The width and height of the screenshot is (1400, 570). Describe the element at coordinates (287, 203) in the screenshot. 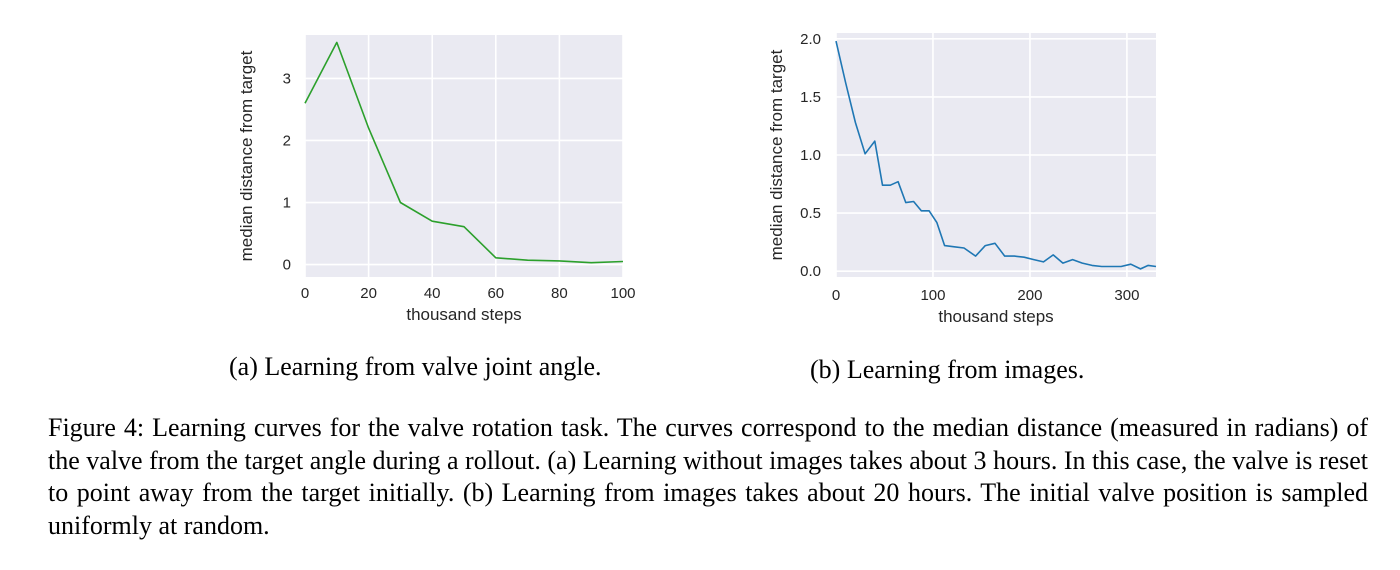

I see `y-tick-label: 1` at that location.